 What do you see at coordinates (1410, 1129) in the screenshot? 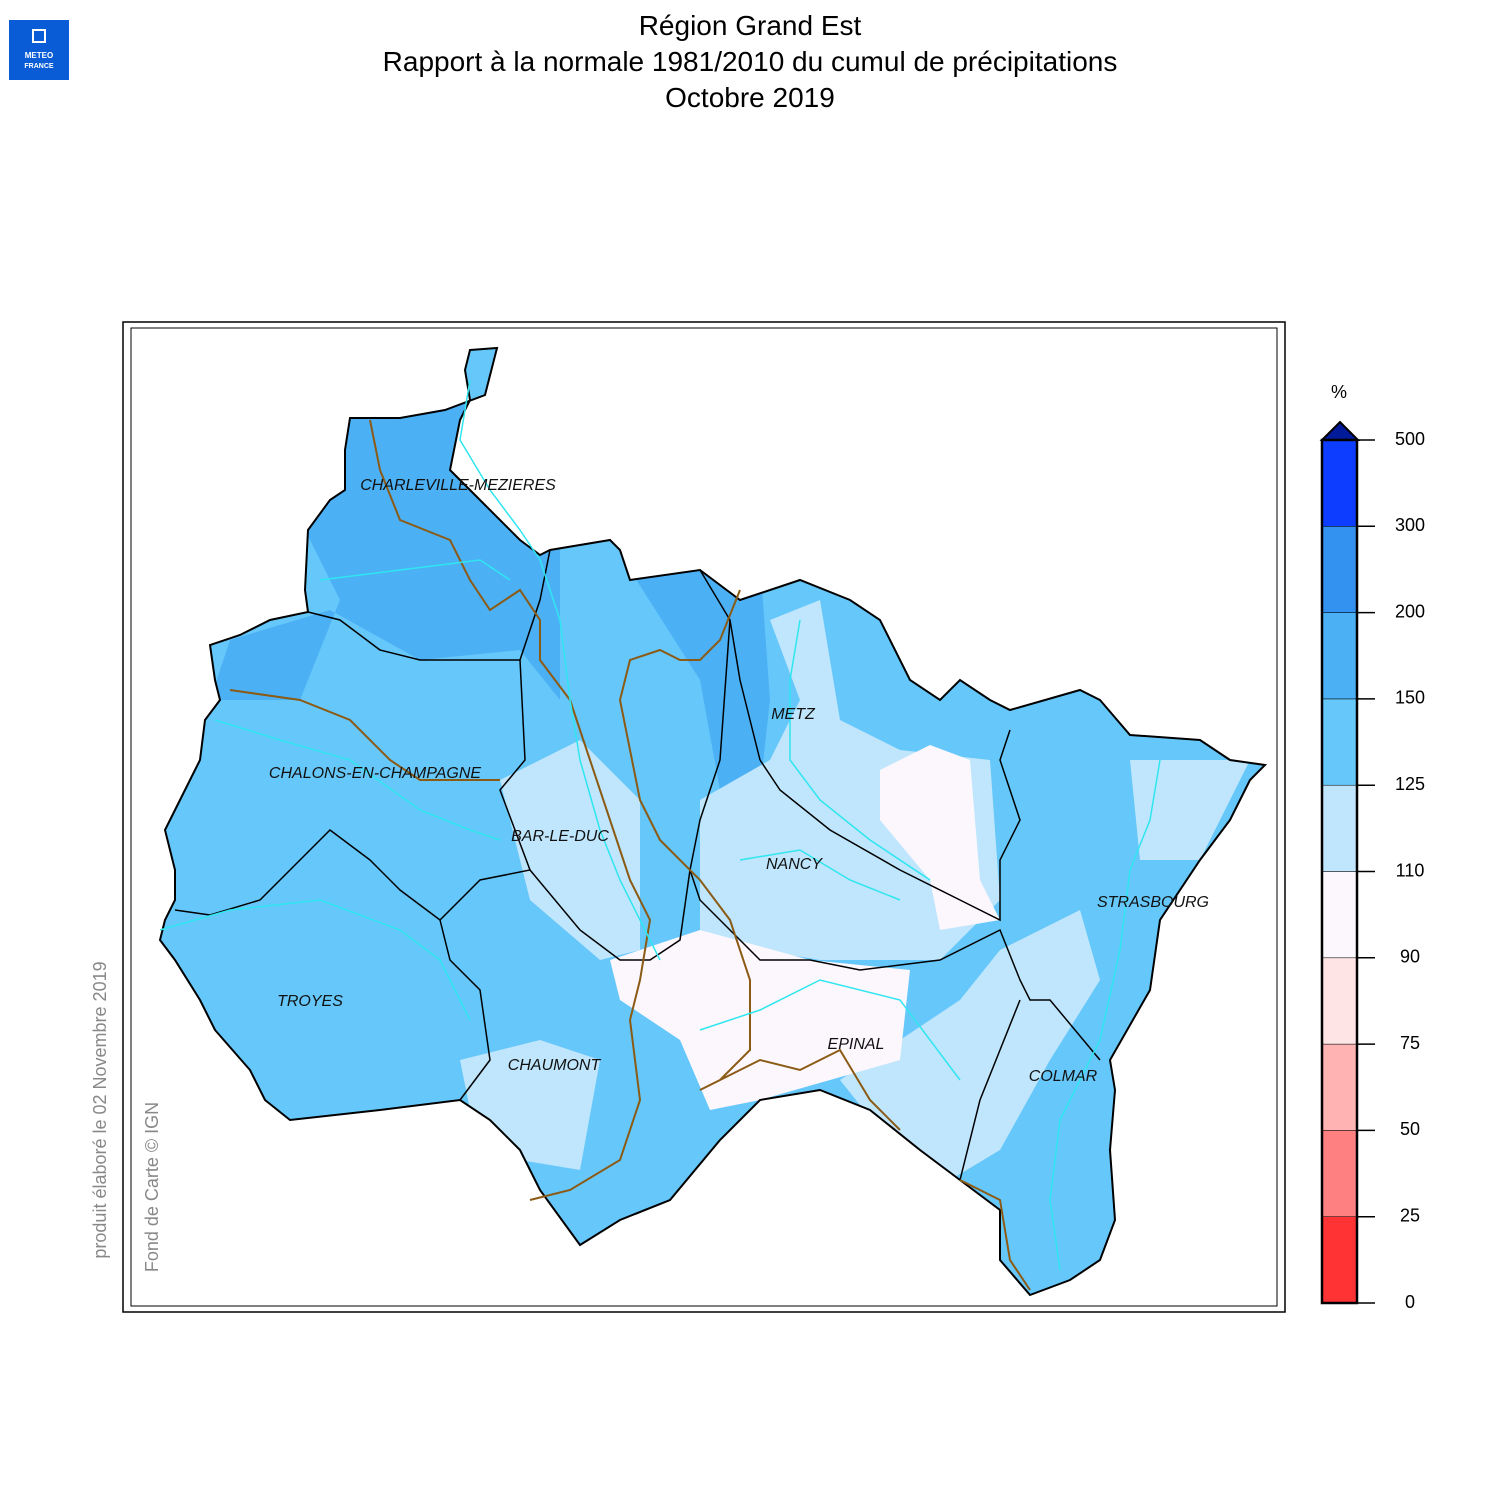
I see `legend-tick-label: 50` at bounding box center [1410, 1129].